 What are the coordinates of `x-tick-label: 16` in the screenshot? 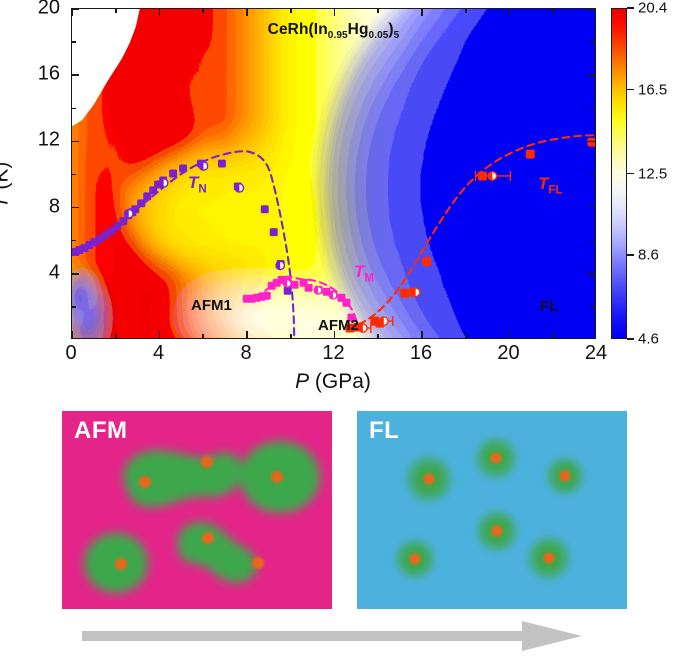 It's located at (421, 353).